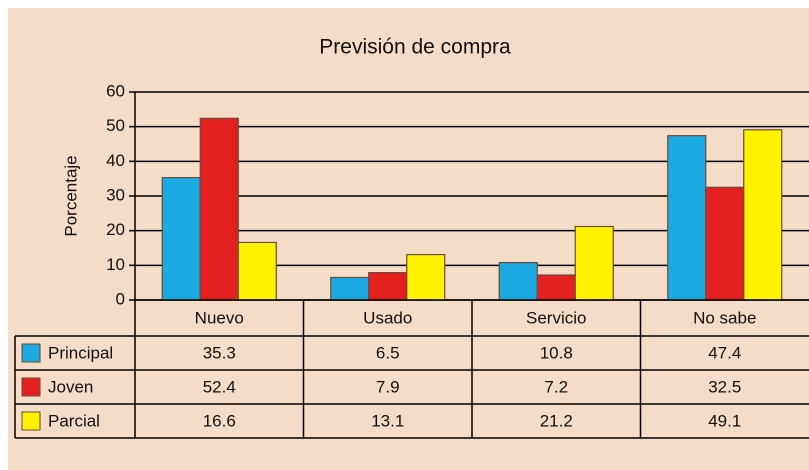 The height and width of the screenshot is (470, 809). Describe the element at coordinates (724, 317) in the screenshot. I see `x-tick-label: No sabe` at that location.